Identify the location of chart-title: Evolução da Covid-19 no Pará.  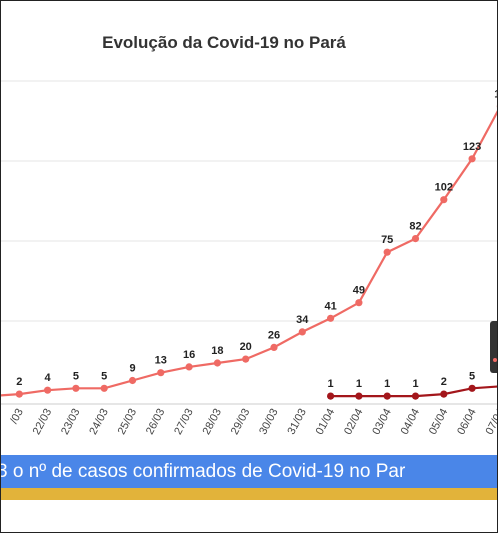
(224, 42).